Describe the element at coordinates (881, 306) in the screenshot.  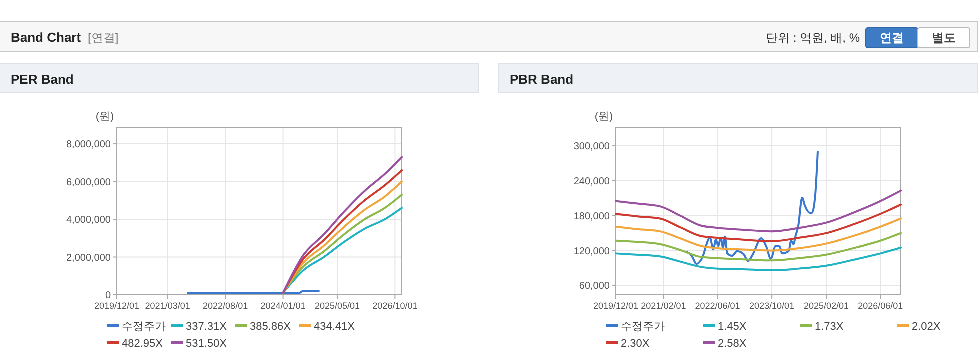
I see `x-tick-label: 2026/06/01` at that location.